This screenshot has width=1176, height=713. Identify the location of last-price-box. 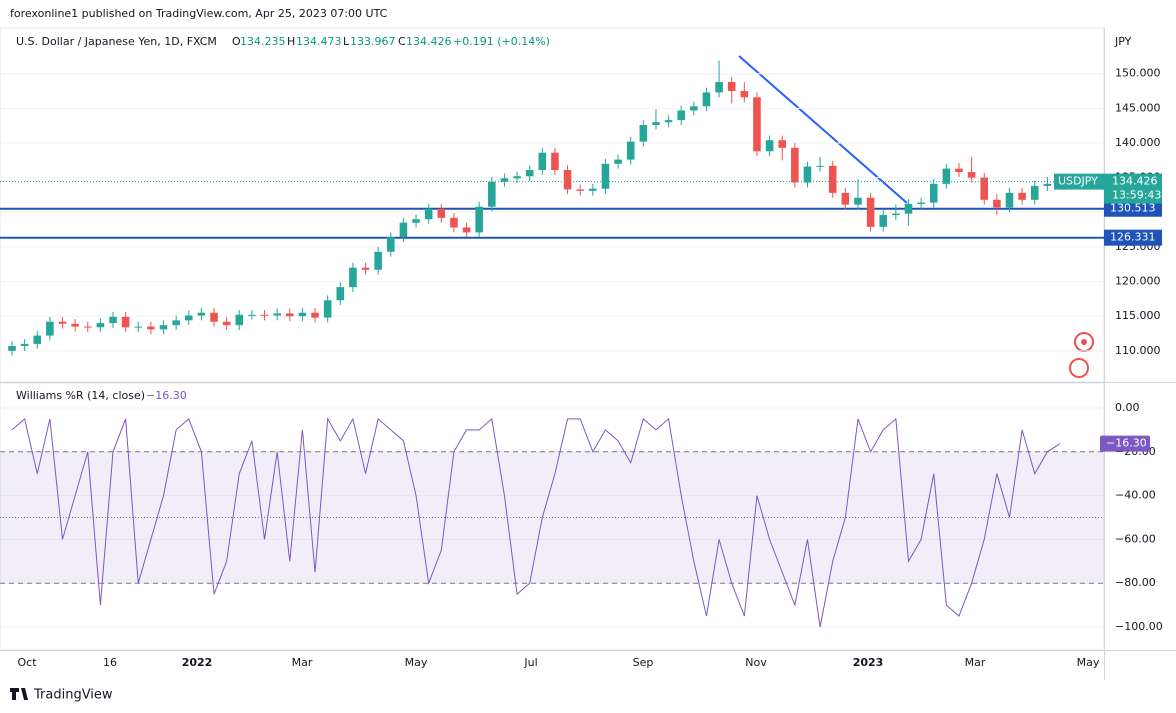
(1133, 188).